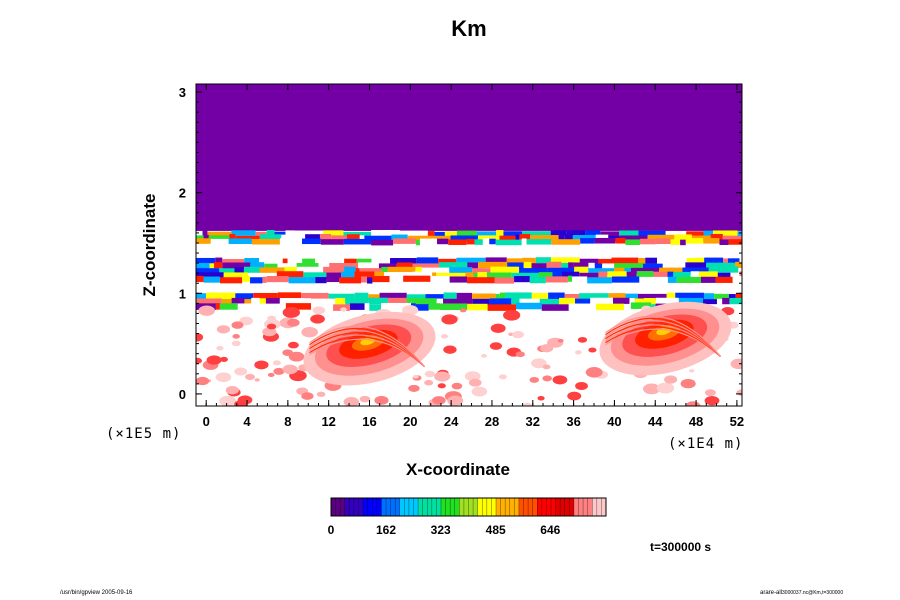 The image size is (900, 600). I want to click on plume-arc, so click(663, 343).